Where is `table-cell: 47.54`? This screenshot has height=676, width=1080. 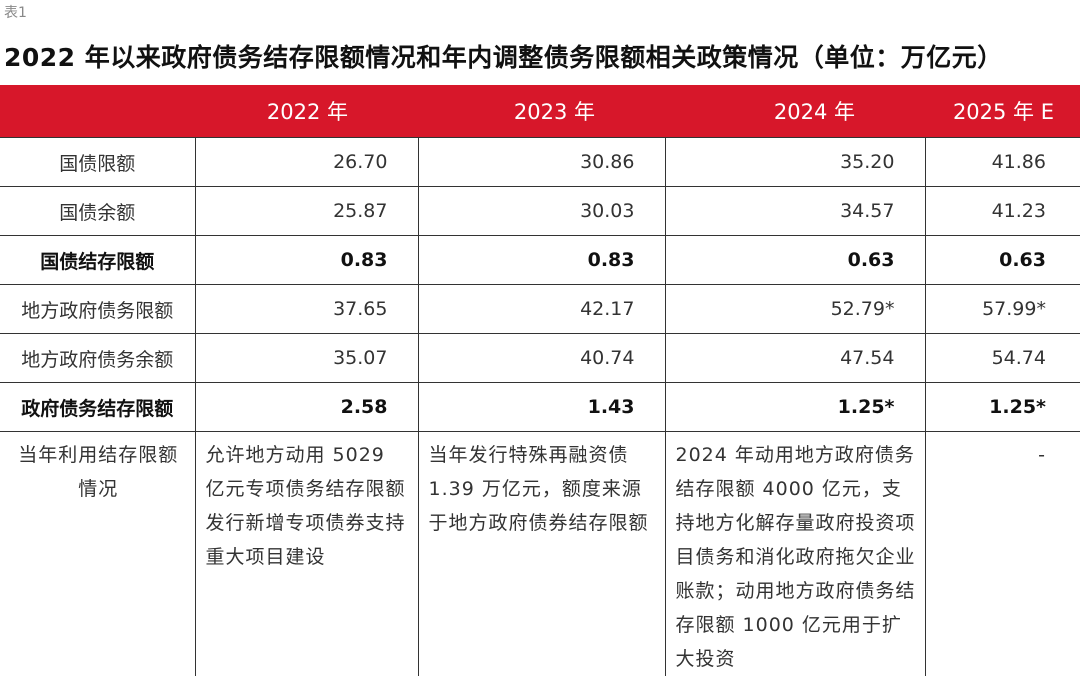 table-cell: 47.54 is located at coordinates (795, 358).